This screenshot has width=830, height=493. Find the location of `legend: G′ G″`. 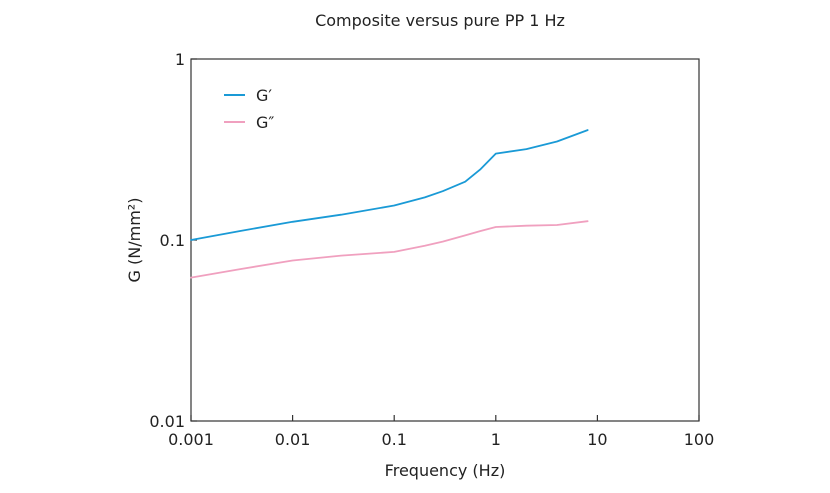

legend: G′ G″ is located at coordinates (249, 109).